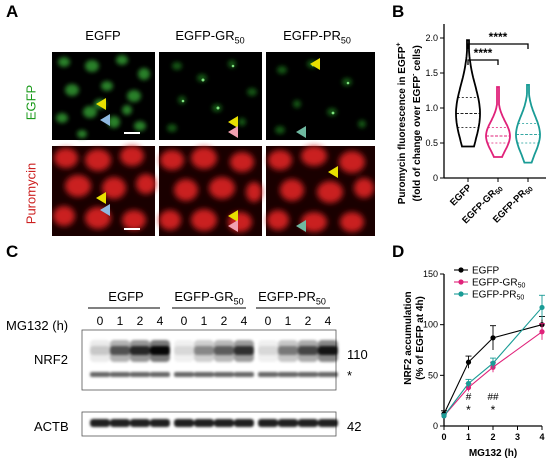 This screenshot has width=550, height=462. What do you see at coordinates (126, 296) in the screenshot?
I see `panel-c-group-egfp: EGFP` at bounding box center [126, 296].